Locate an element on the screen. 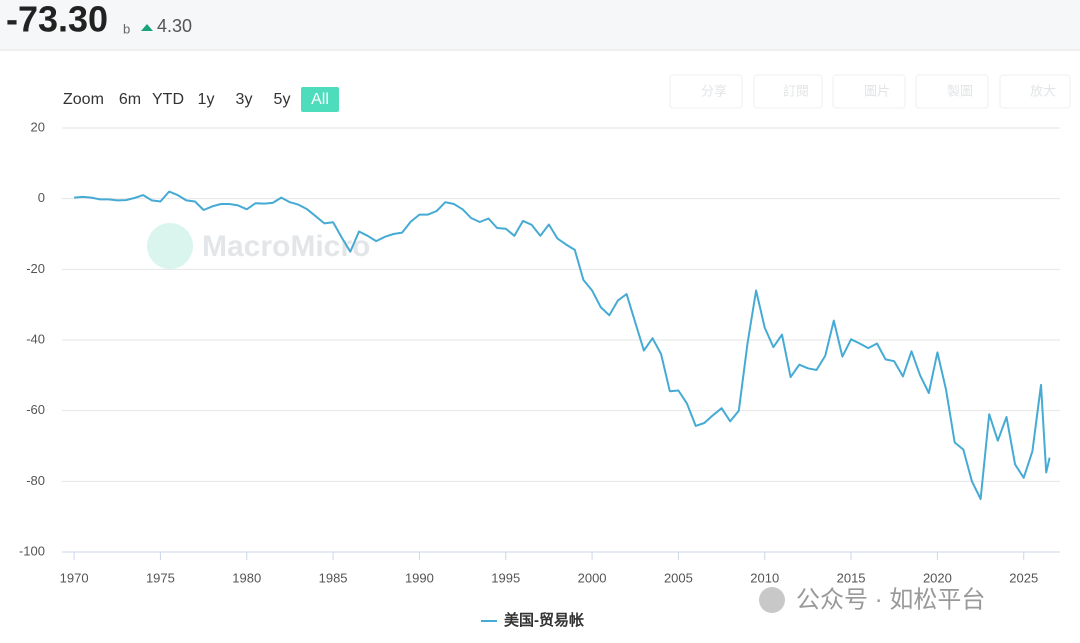  header-unit: b is located at coordinates (126, 28).